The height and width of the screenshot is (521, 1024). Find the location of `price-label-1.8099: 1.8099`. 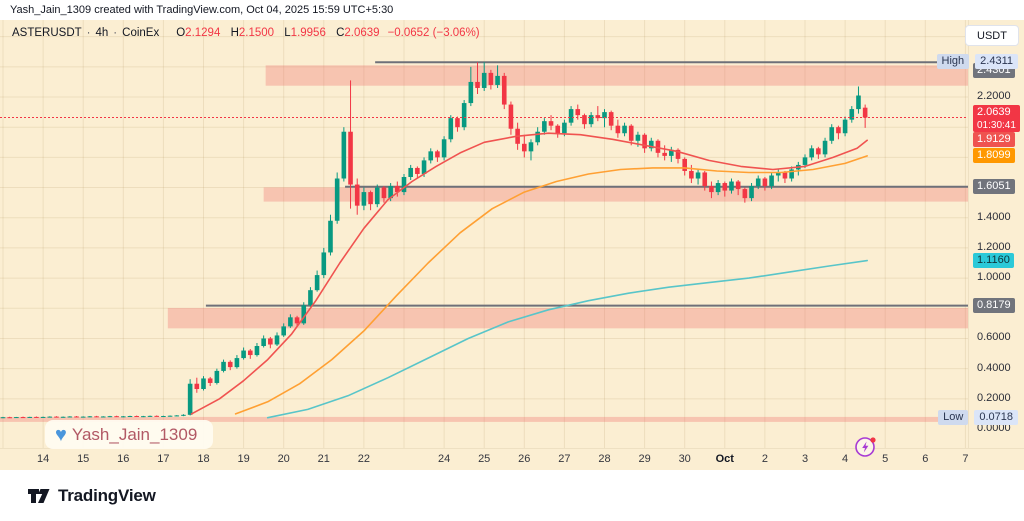

price-label-1.8099: 1.8099 is located at coordinates (994, 155).